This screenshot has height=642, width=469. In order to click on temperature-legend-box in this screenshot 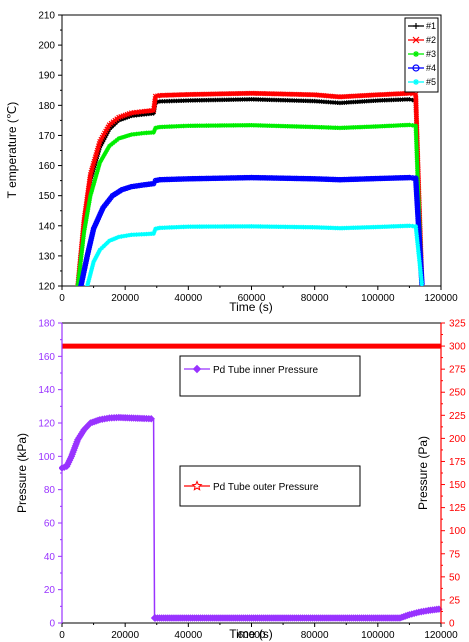, I will do `click(421, 55)`.